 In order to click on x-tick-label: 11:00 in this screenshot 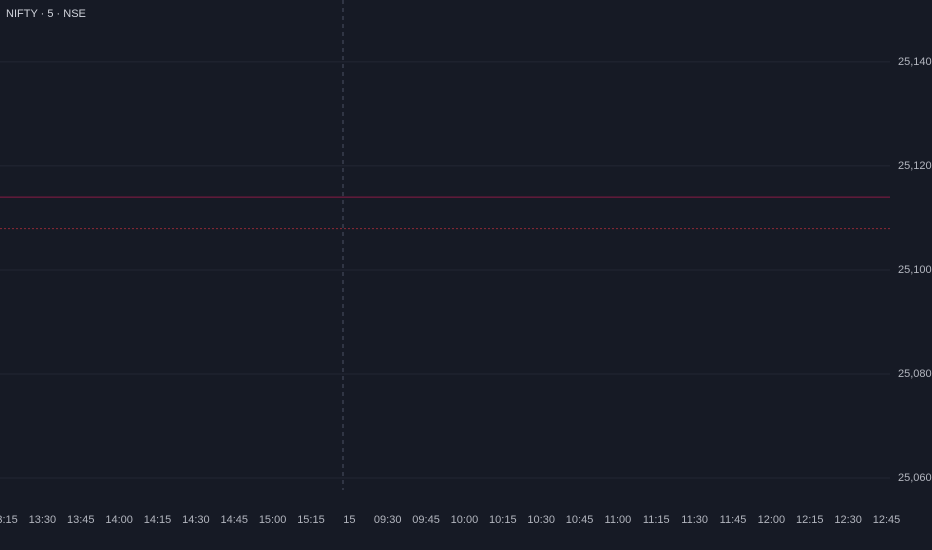, I will do `click(618, 520)`.